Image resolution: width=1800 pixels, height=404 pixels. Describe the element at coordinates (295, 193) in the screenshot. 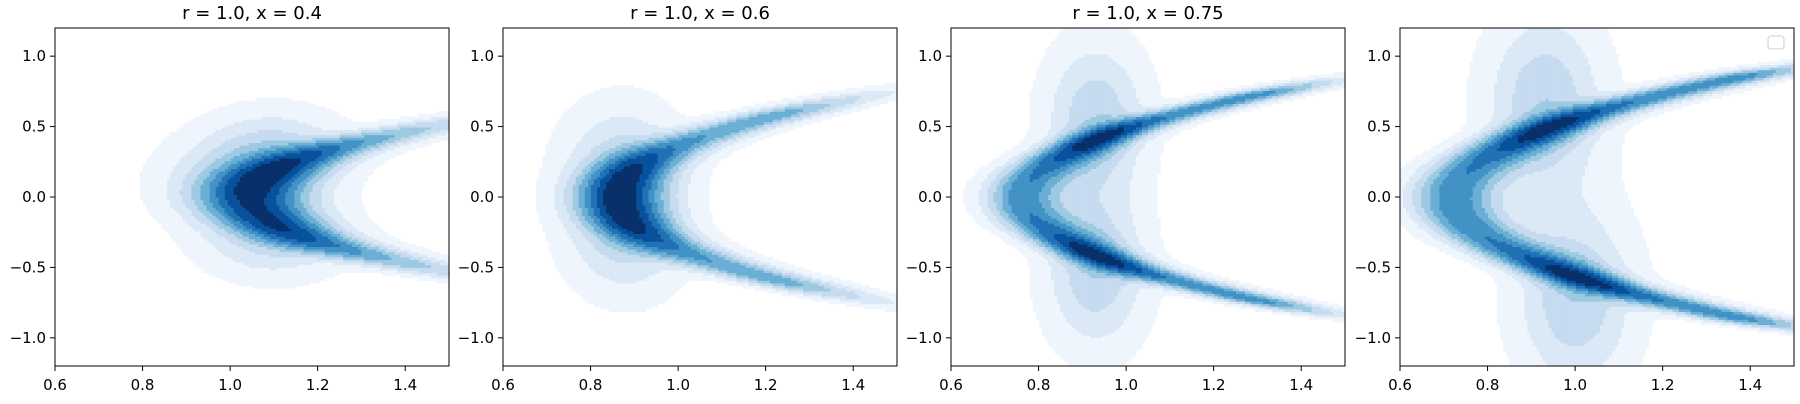

I see `density-contours` at that location.